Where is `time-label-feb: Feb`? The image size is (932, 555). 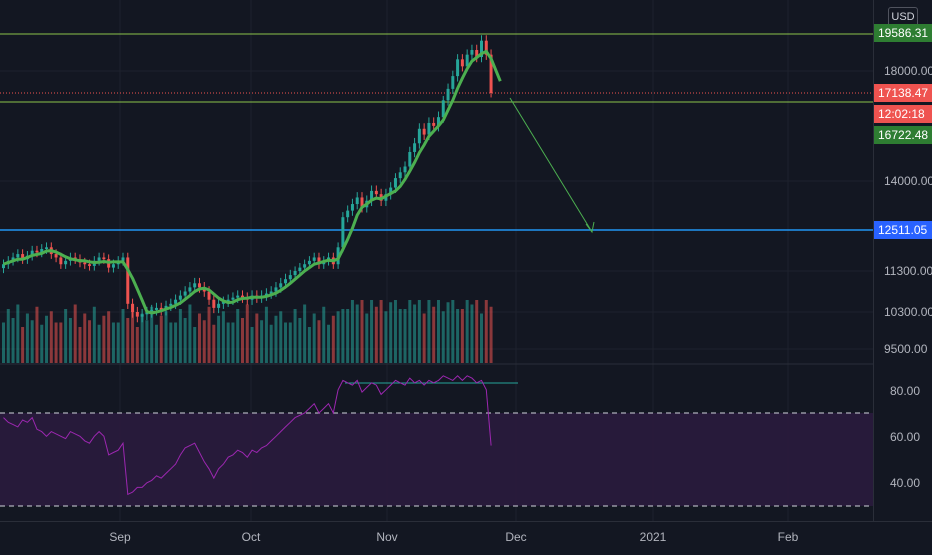
time-label-feb: Feb is located at coordinates (788, 537).